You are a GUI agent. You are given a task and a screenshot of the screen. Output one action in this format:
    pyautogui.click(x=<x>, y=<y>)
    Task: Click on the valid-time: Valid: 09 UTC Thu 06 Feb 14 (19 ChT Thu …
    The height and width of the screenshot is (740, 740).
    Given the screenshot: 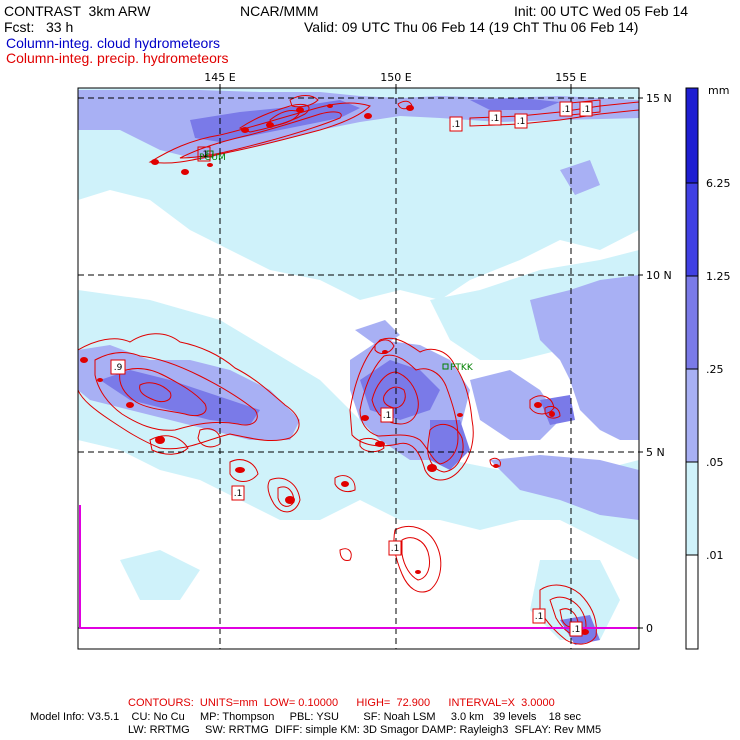 What is the action you would take?
    pyautogui.click(x=471, y=27)
    